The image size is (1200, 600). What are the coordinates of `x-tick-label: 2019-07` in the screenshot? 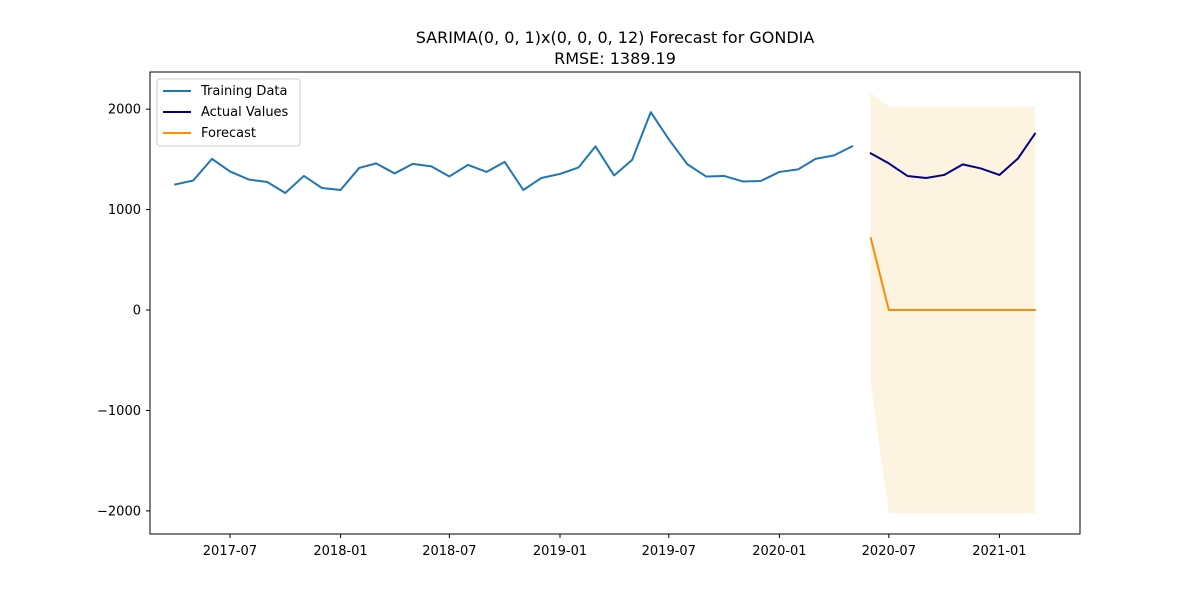 It's located at (669, 551).